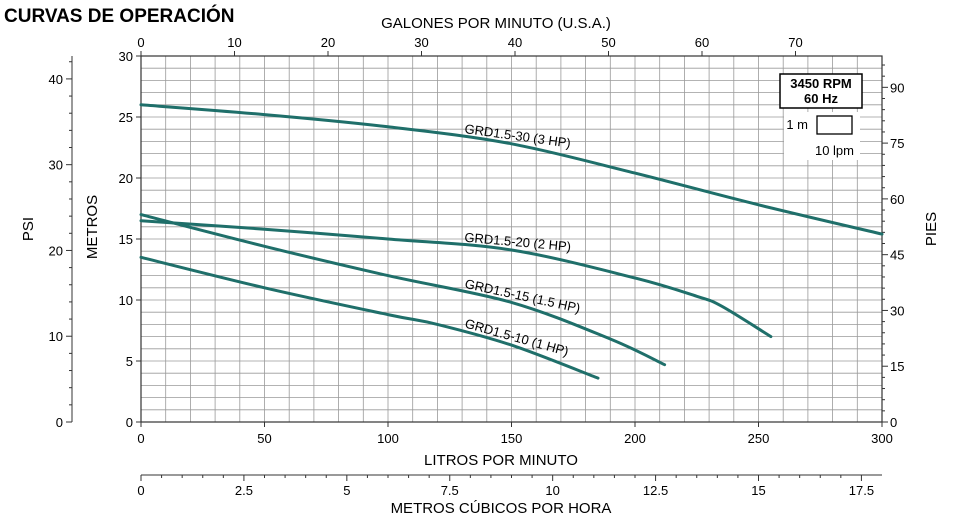  What do you see at coordinates (140, 490) in the screenshot?
I see `m3h-tick-label: 0` at bounding box center [140, 490].